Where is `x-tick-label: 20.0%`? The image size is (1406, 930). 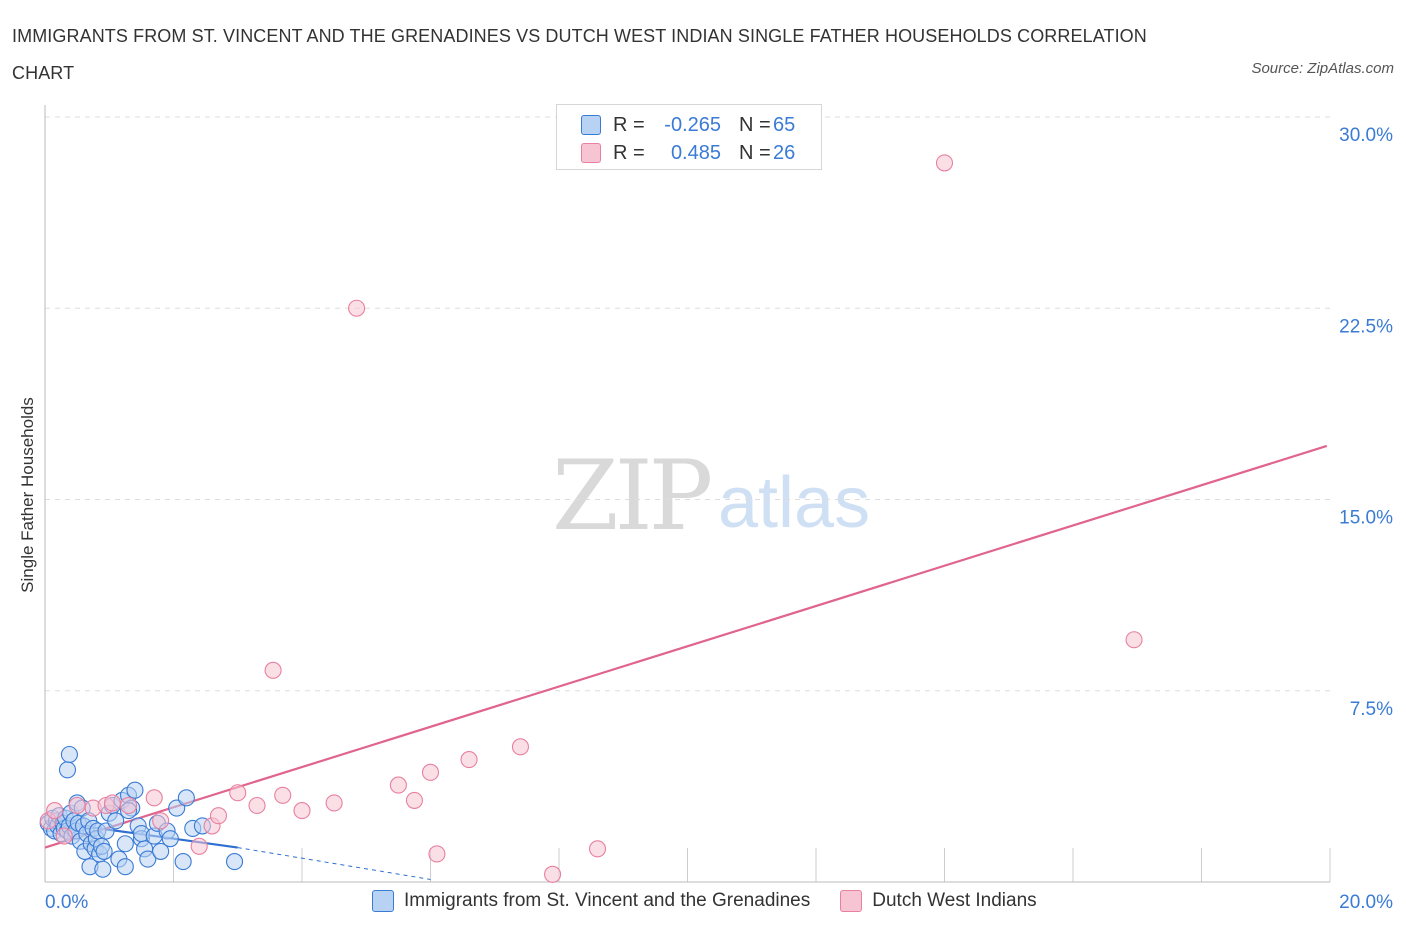 x-tick-label: 20.0% is located at coordinates (1366, 902).